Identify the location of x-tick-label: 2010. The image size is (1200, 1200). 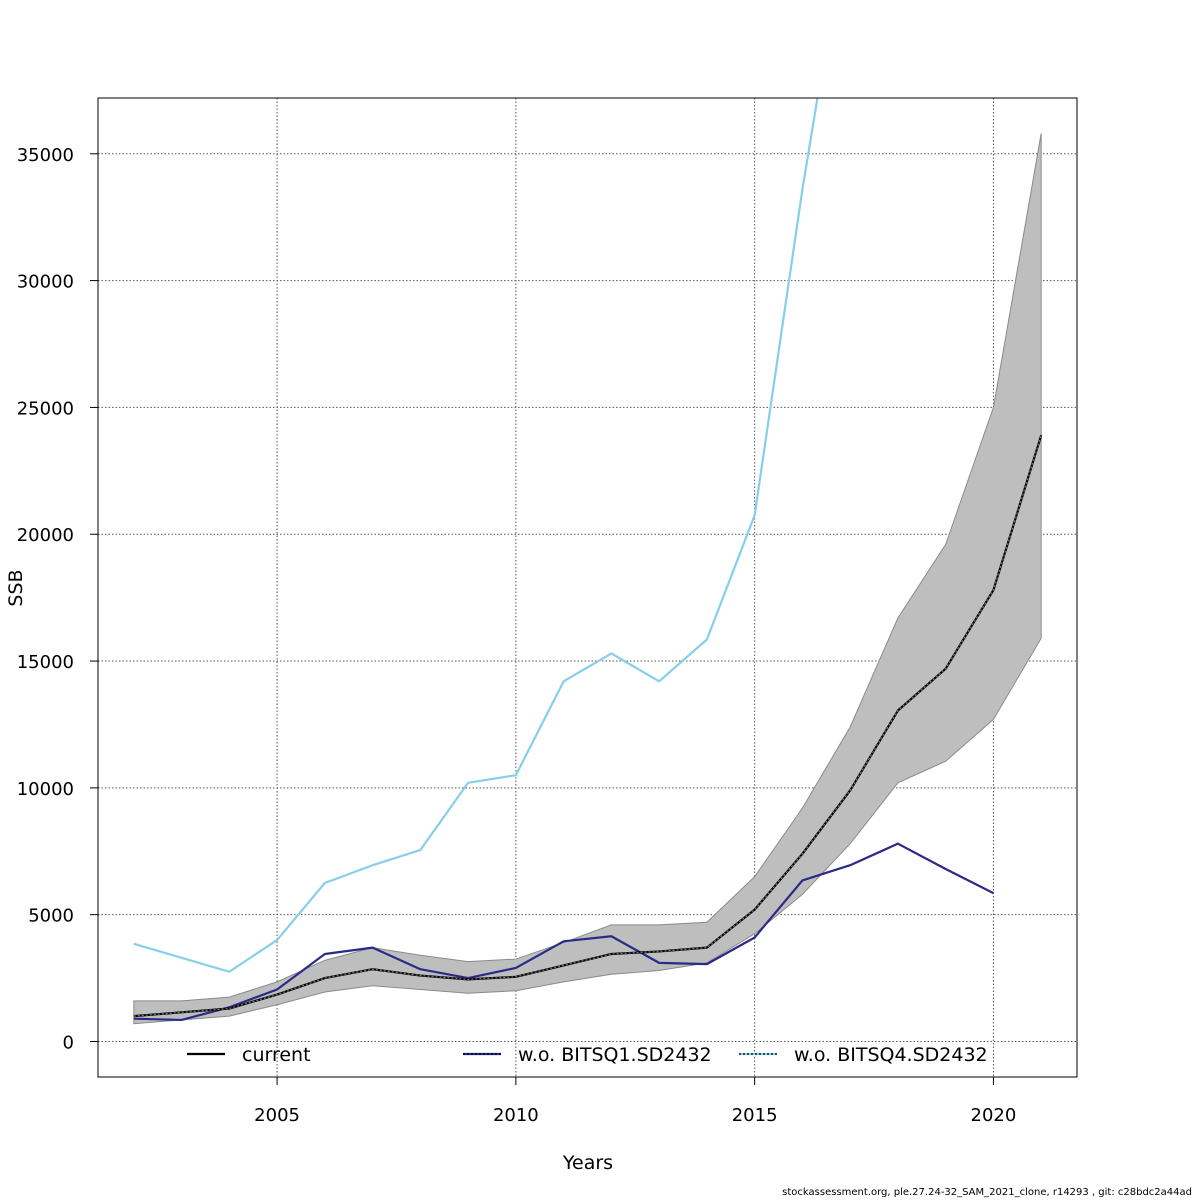
(516, 1115).